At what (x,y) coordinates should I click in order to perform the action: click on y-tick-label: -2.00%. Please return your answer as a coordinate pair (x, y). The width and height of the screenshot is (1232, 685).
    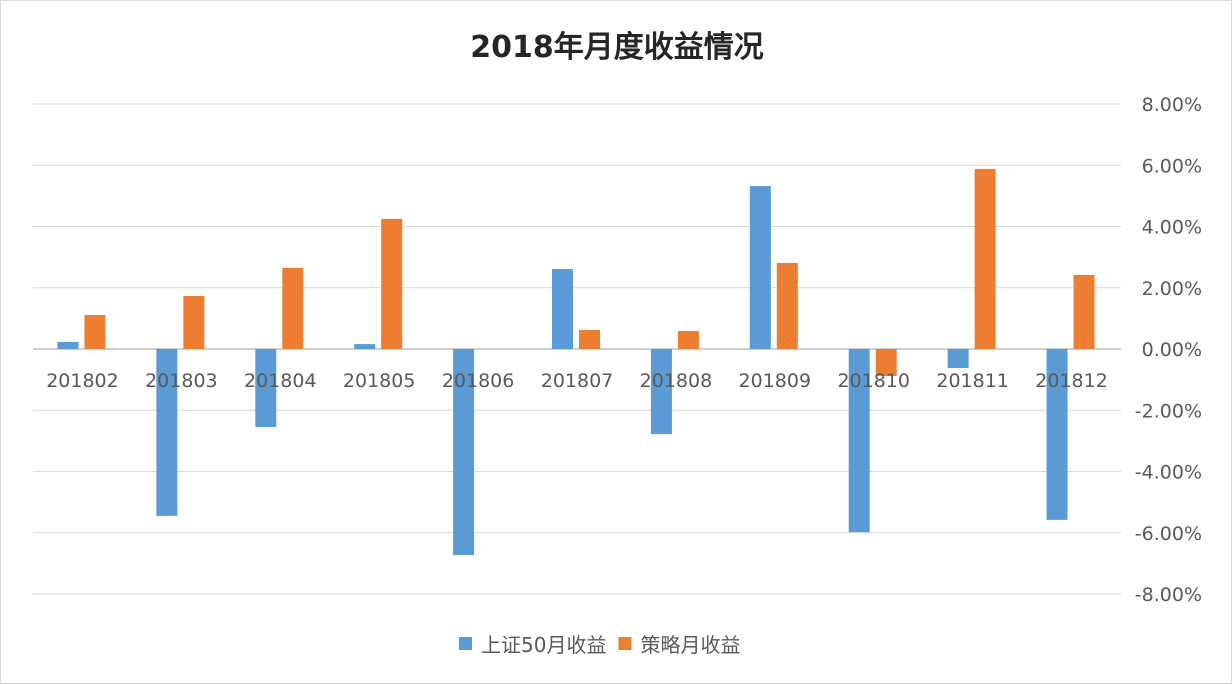
    Looking at the image, I should click on (1168, 411).